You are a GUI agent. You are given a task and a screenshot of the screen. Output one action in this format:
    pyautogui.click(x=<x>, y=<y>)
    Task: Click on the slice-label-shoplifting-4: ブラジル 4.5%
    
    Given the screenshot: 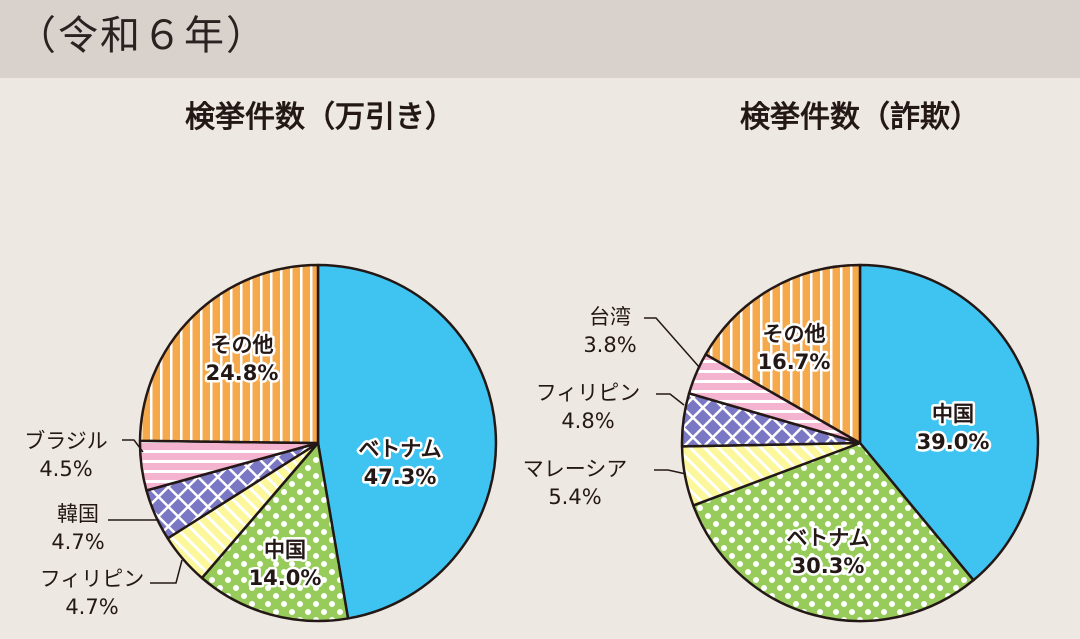 What is the action you would take?
    pyautogui.click(x=66, y=455)
    